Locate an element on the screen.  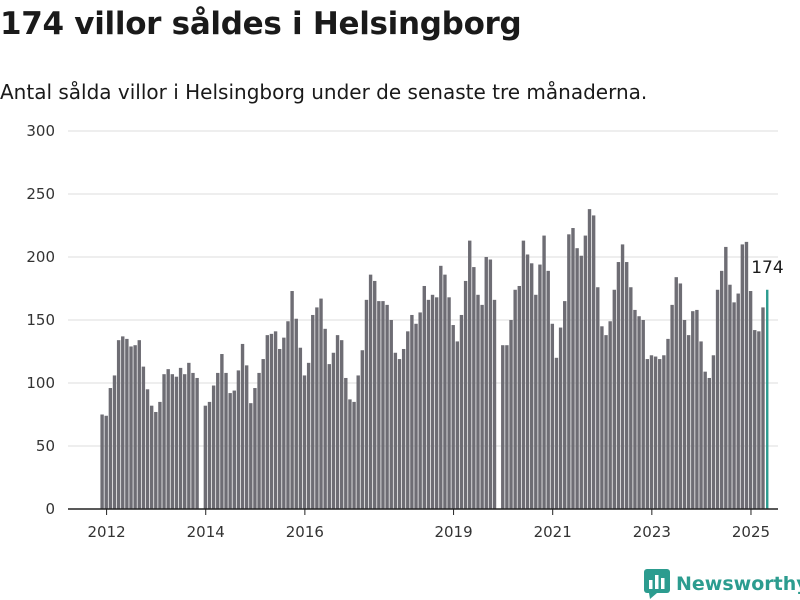
brand-name: Newsworthy is located at coordinates (738, 584).